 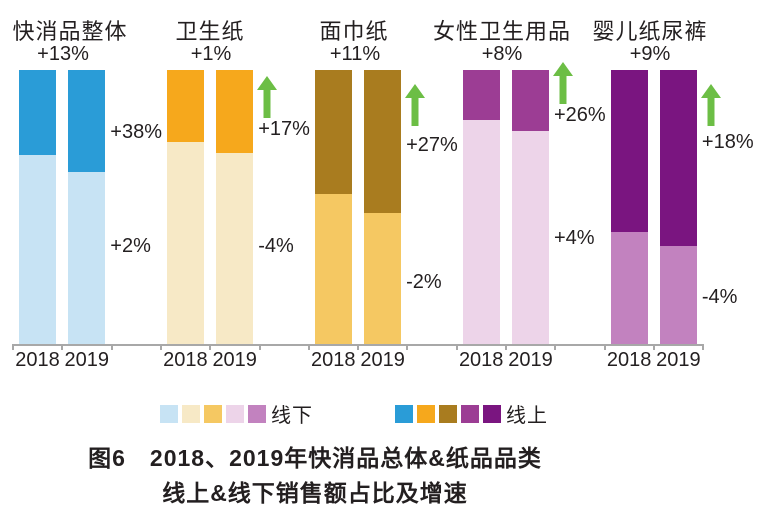 I want to click on category-label: 面巾纸, so click(x=354, y=31).